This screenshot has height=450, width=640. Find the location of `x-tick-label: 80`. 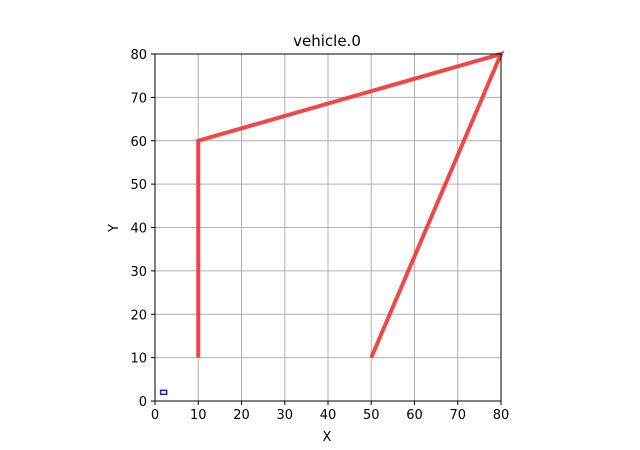

x-tick-label: 80 is located at coordinates (501, 415).